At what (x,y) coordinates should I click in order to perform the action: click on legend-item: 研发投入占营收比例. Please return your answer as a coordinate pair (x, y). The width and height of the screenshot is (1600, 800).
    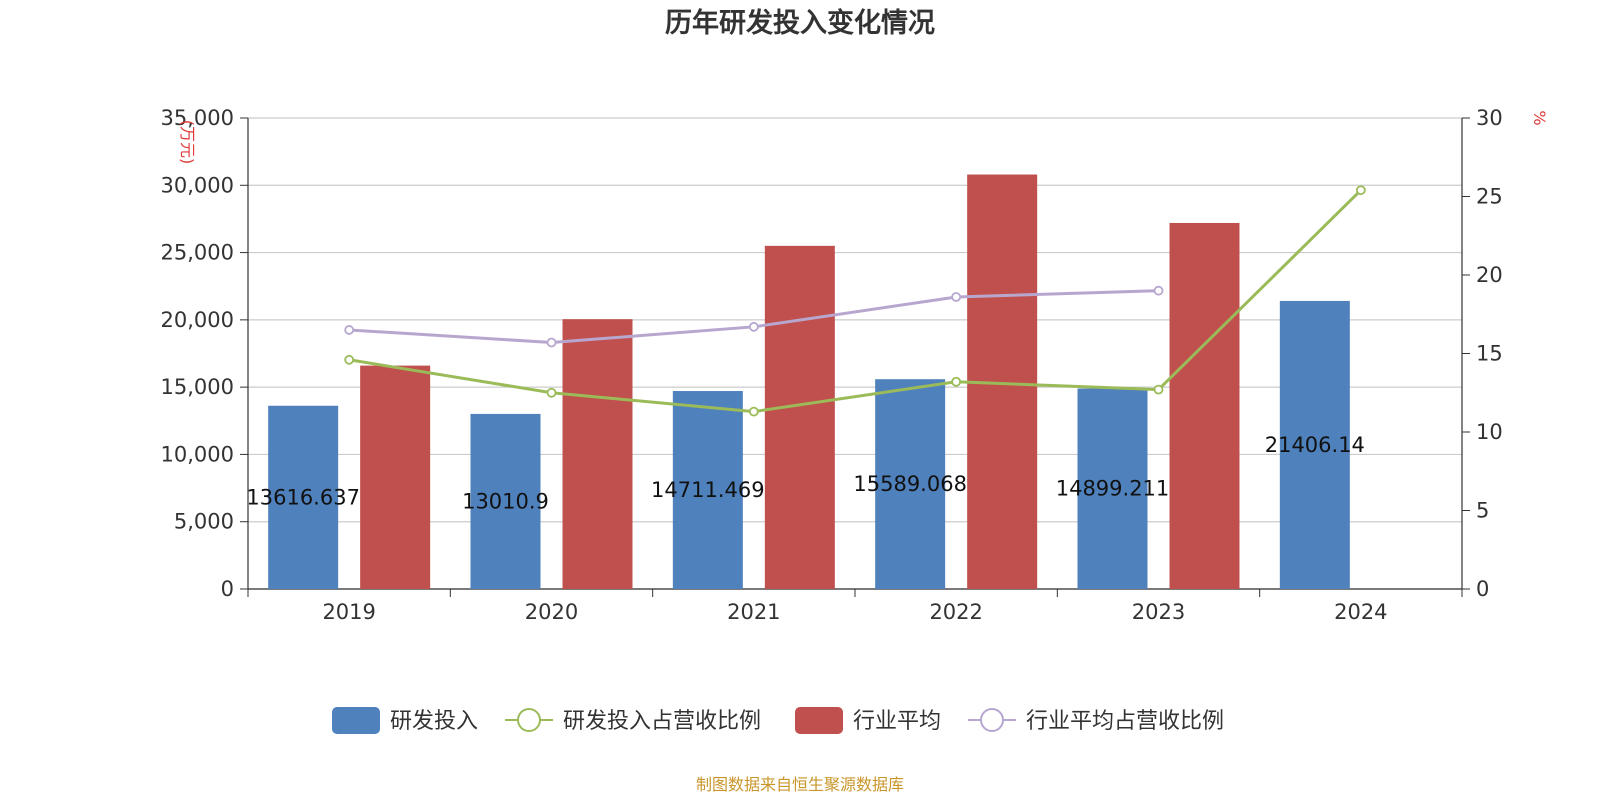
    Looking at the image, I should click on (633, 721).